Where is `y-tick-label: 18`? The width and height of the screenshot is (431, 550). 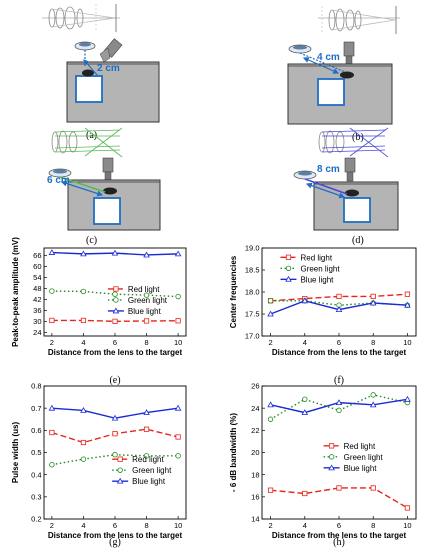 y-tick-label: 18 is located at coordinates (255, 474).